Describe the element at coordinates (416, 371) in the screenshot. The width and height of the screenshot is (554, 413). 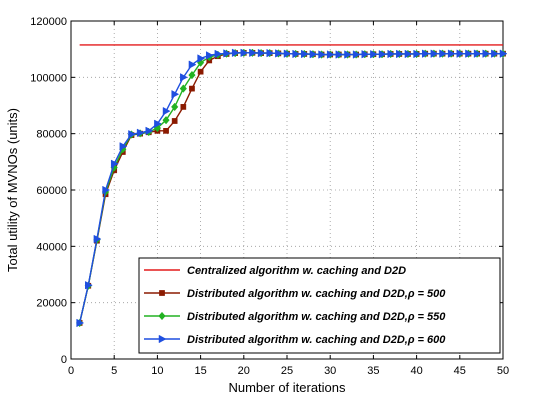
I see `x-tick-label: 40` at that location.